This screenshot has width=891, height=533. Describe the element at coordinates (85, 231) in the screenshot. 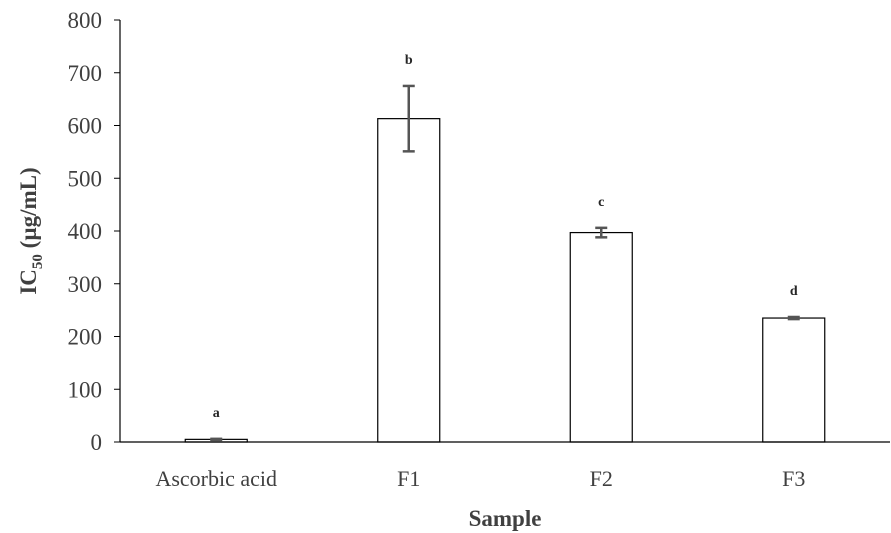

I see `y-tick-label: 400` at that location.